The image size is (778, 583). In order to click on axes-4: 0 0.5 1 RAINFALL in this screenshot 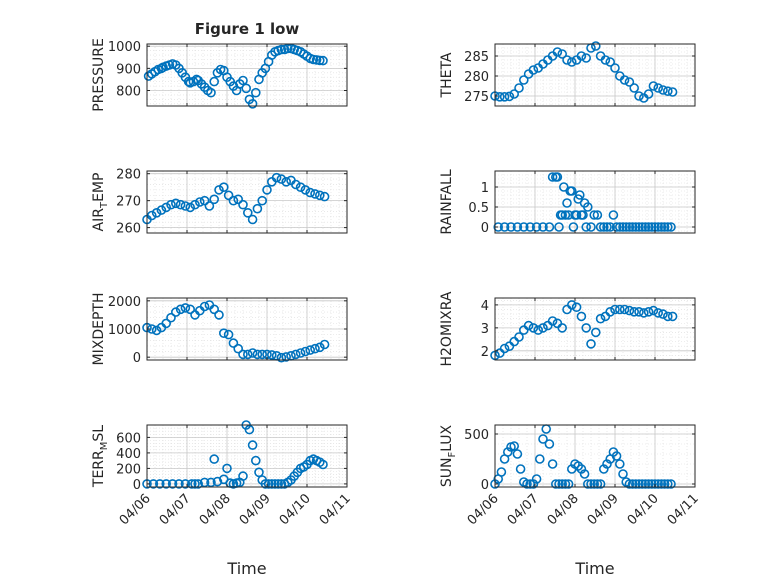, I will do `click(567, 202)`.